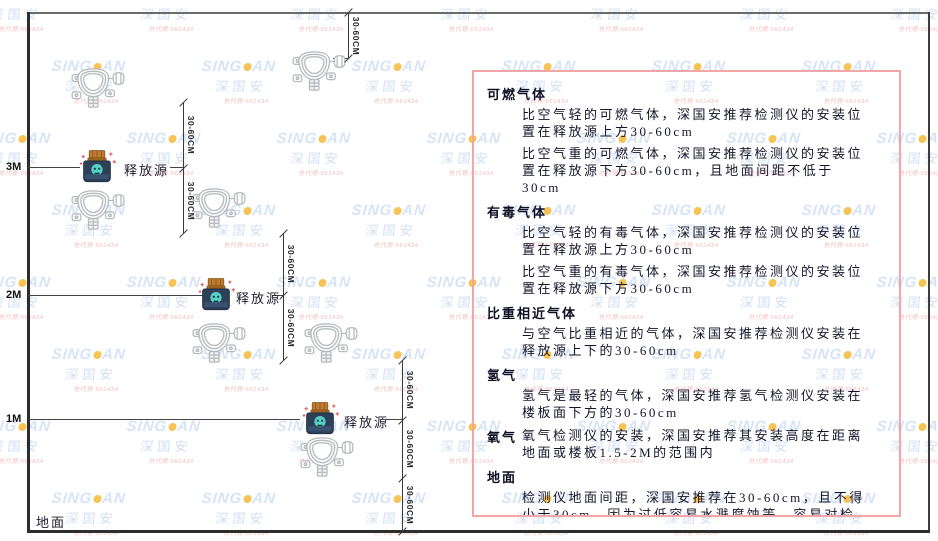  Describe the element at coordinates (14, 419) in the screenshot. I see `level-label-1m: 1M` at that location.